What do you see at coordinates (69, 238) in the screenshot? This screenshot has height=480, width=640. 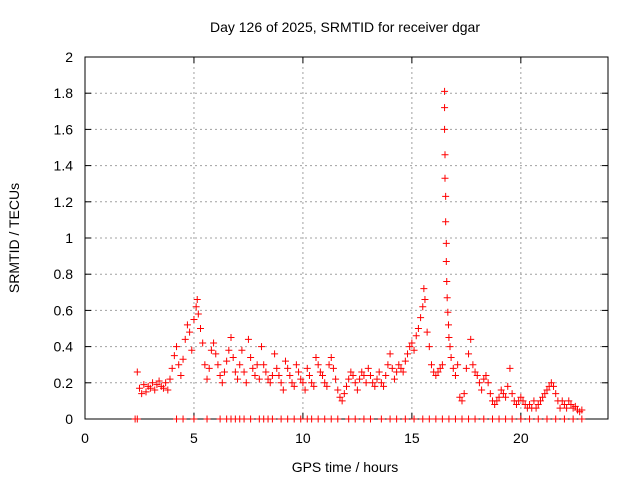 I see `y-tick-label: 1` at bounding box center [69, 238].